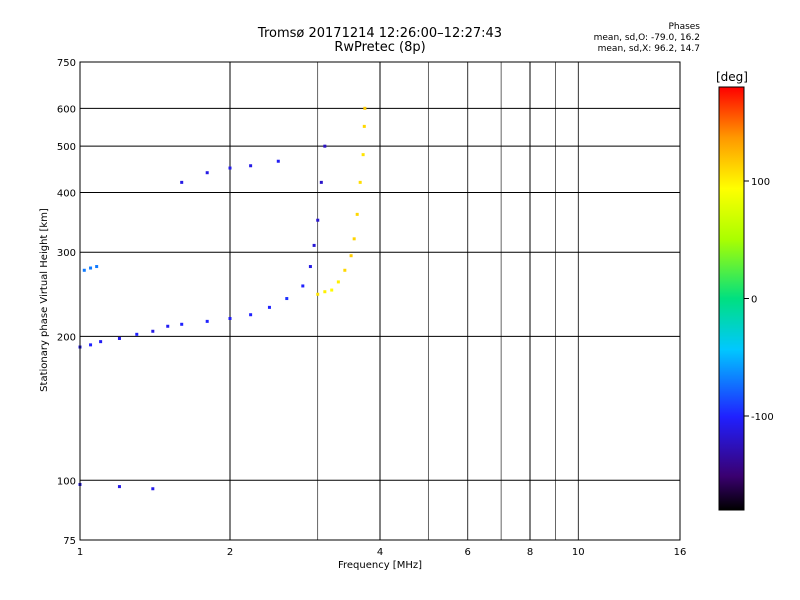 The image size is (800, 600). Describe the element at coordinates (66, 337) in the screenshot. I see `y-tick-label: 200` at that location.